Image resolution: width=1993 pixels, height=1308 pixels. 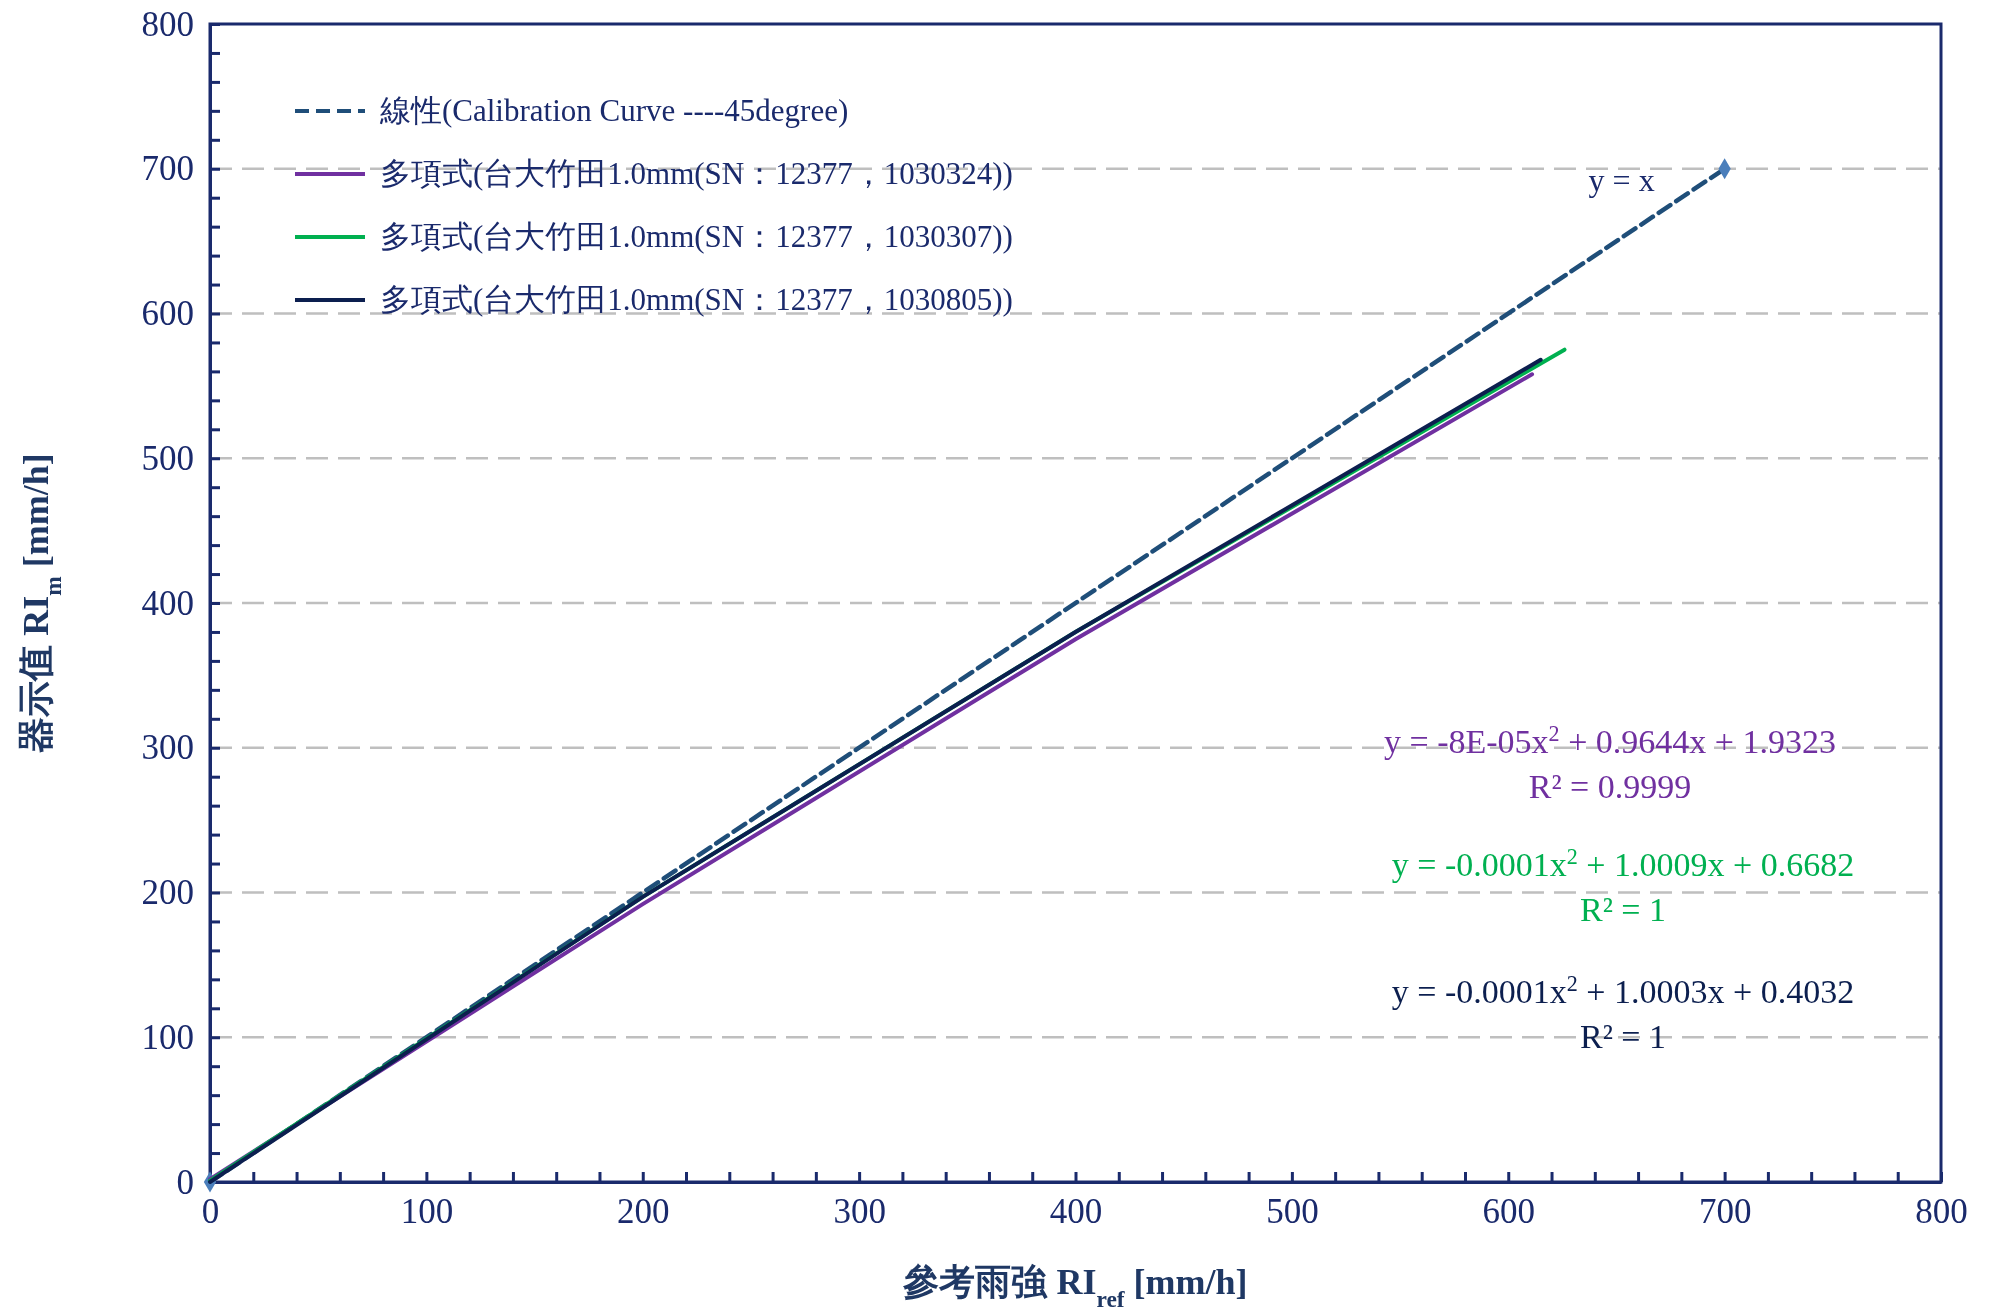 I want to click on x-tick-label: 300, so click(x=859, y=1211).